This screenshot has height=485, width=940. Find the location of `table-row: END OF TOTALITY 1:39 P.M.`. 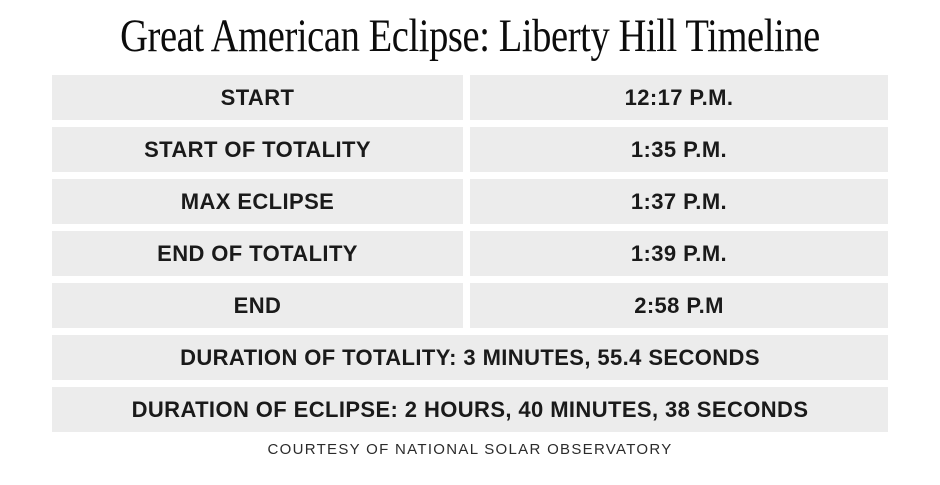

table-row: END OF TOTALITY 1:39 P.M. is located at coordinates (470, 253).